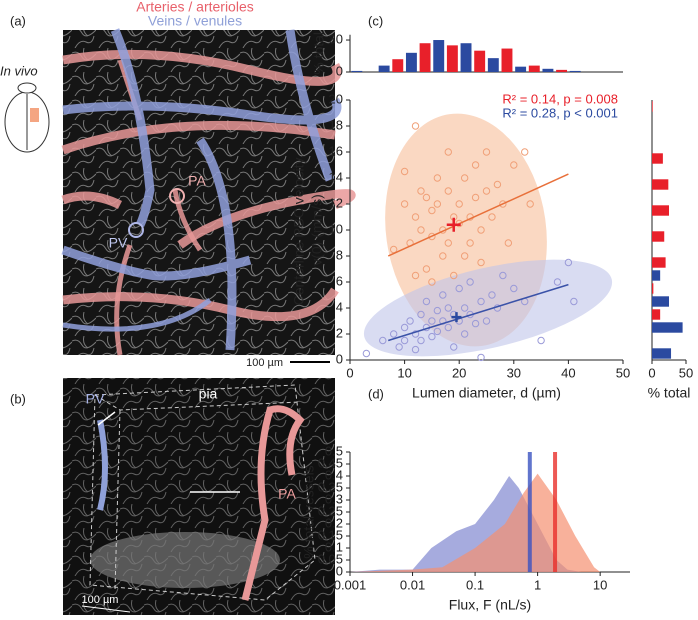 The height and width of the screenshot is (620, 698). What do you see at coordinates (195, 21) in the screenshot?
I see `legend-entry: Veins / venules` at bounding box center [195, 21].